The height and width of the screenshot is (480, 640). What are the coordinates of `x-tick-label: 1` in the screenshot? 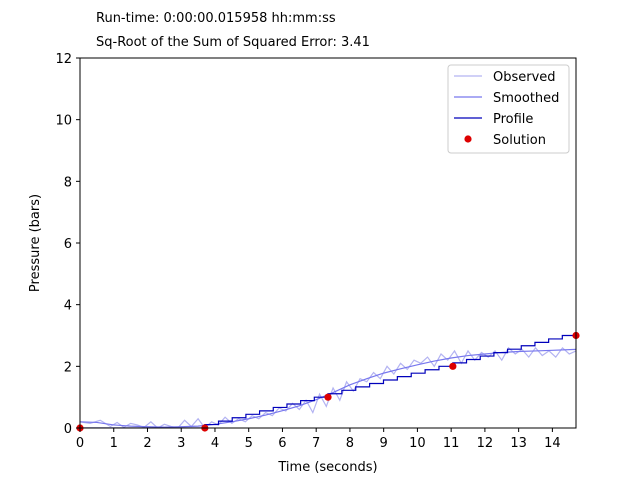 It's located at (114, 443).